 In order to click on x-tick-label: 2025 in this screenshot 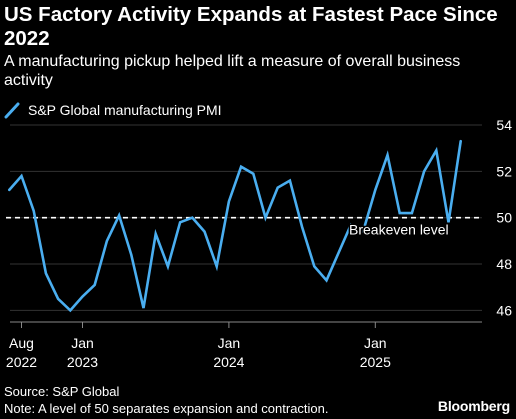, I will do `click(375, 362)`.